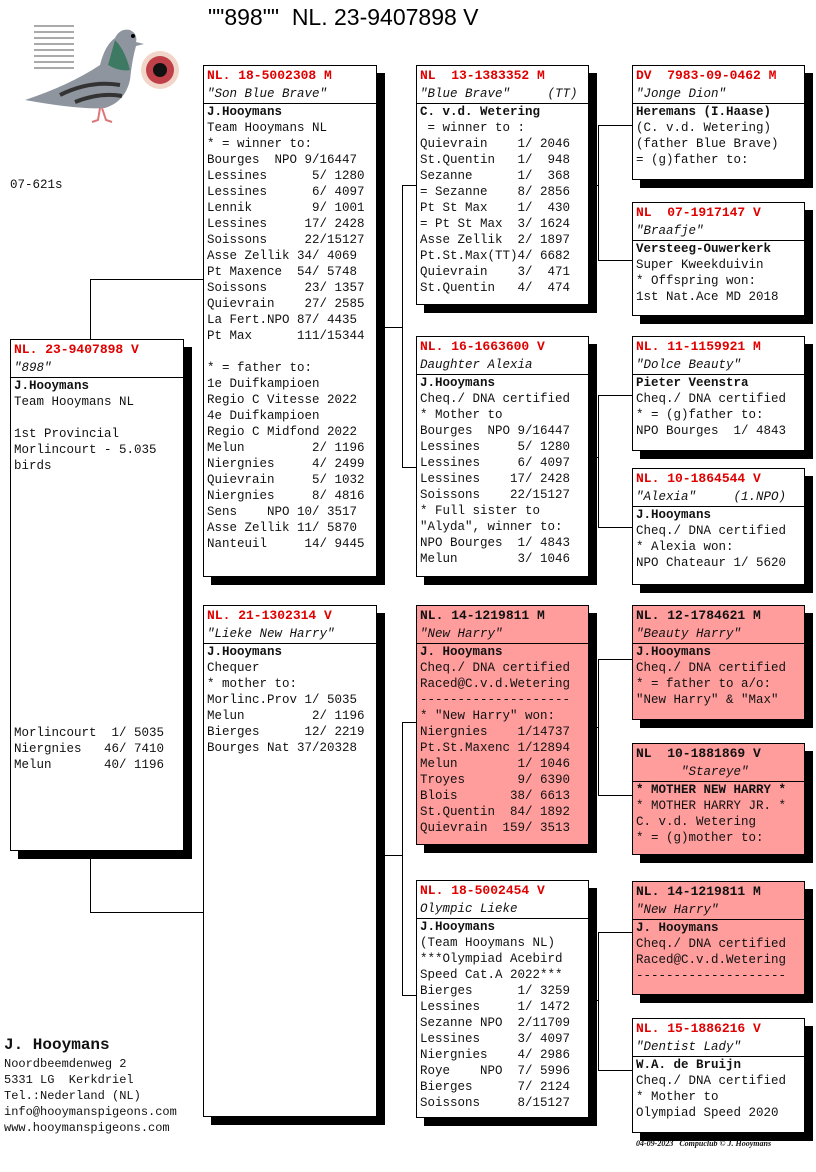  Describe the element at coordinates (698, 346) in the screenshot. I see `ring-number: NL. 11-1159921 M` at that location.